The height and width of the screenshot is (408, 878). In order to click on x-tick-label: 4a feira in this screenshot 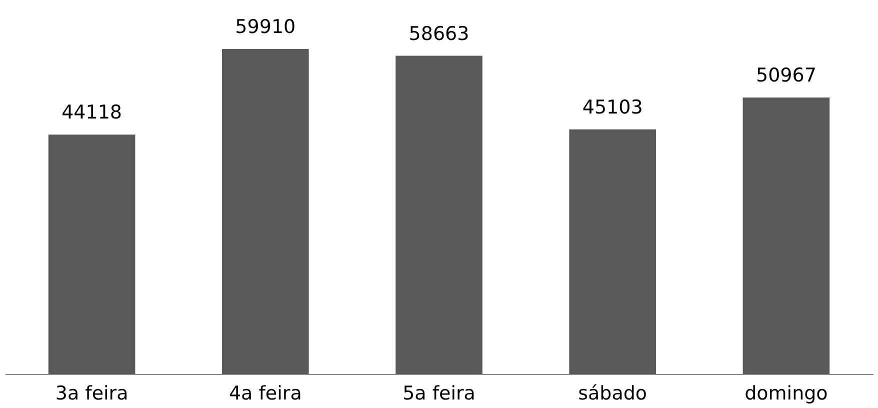, I will do `click(265, 393)`.